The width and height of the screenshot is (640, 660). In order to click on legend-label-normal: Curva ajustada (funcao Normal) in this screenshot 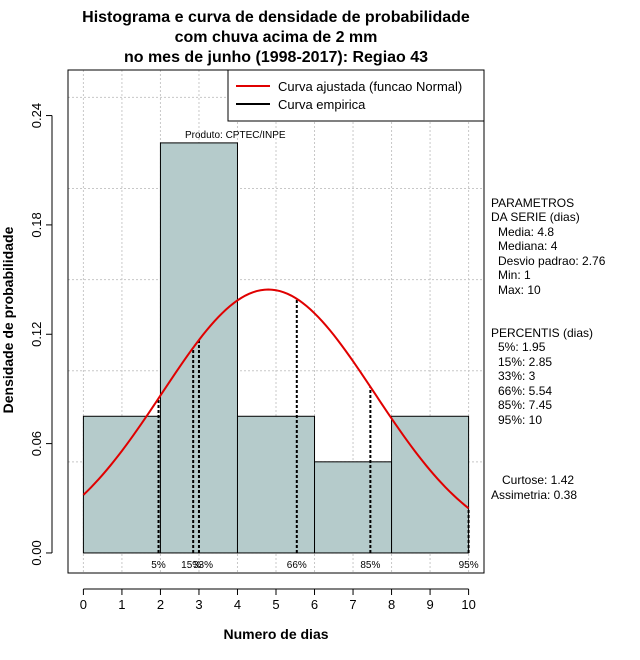, I will do `click(370, 86)`.